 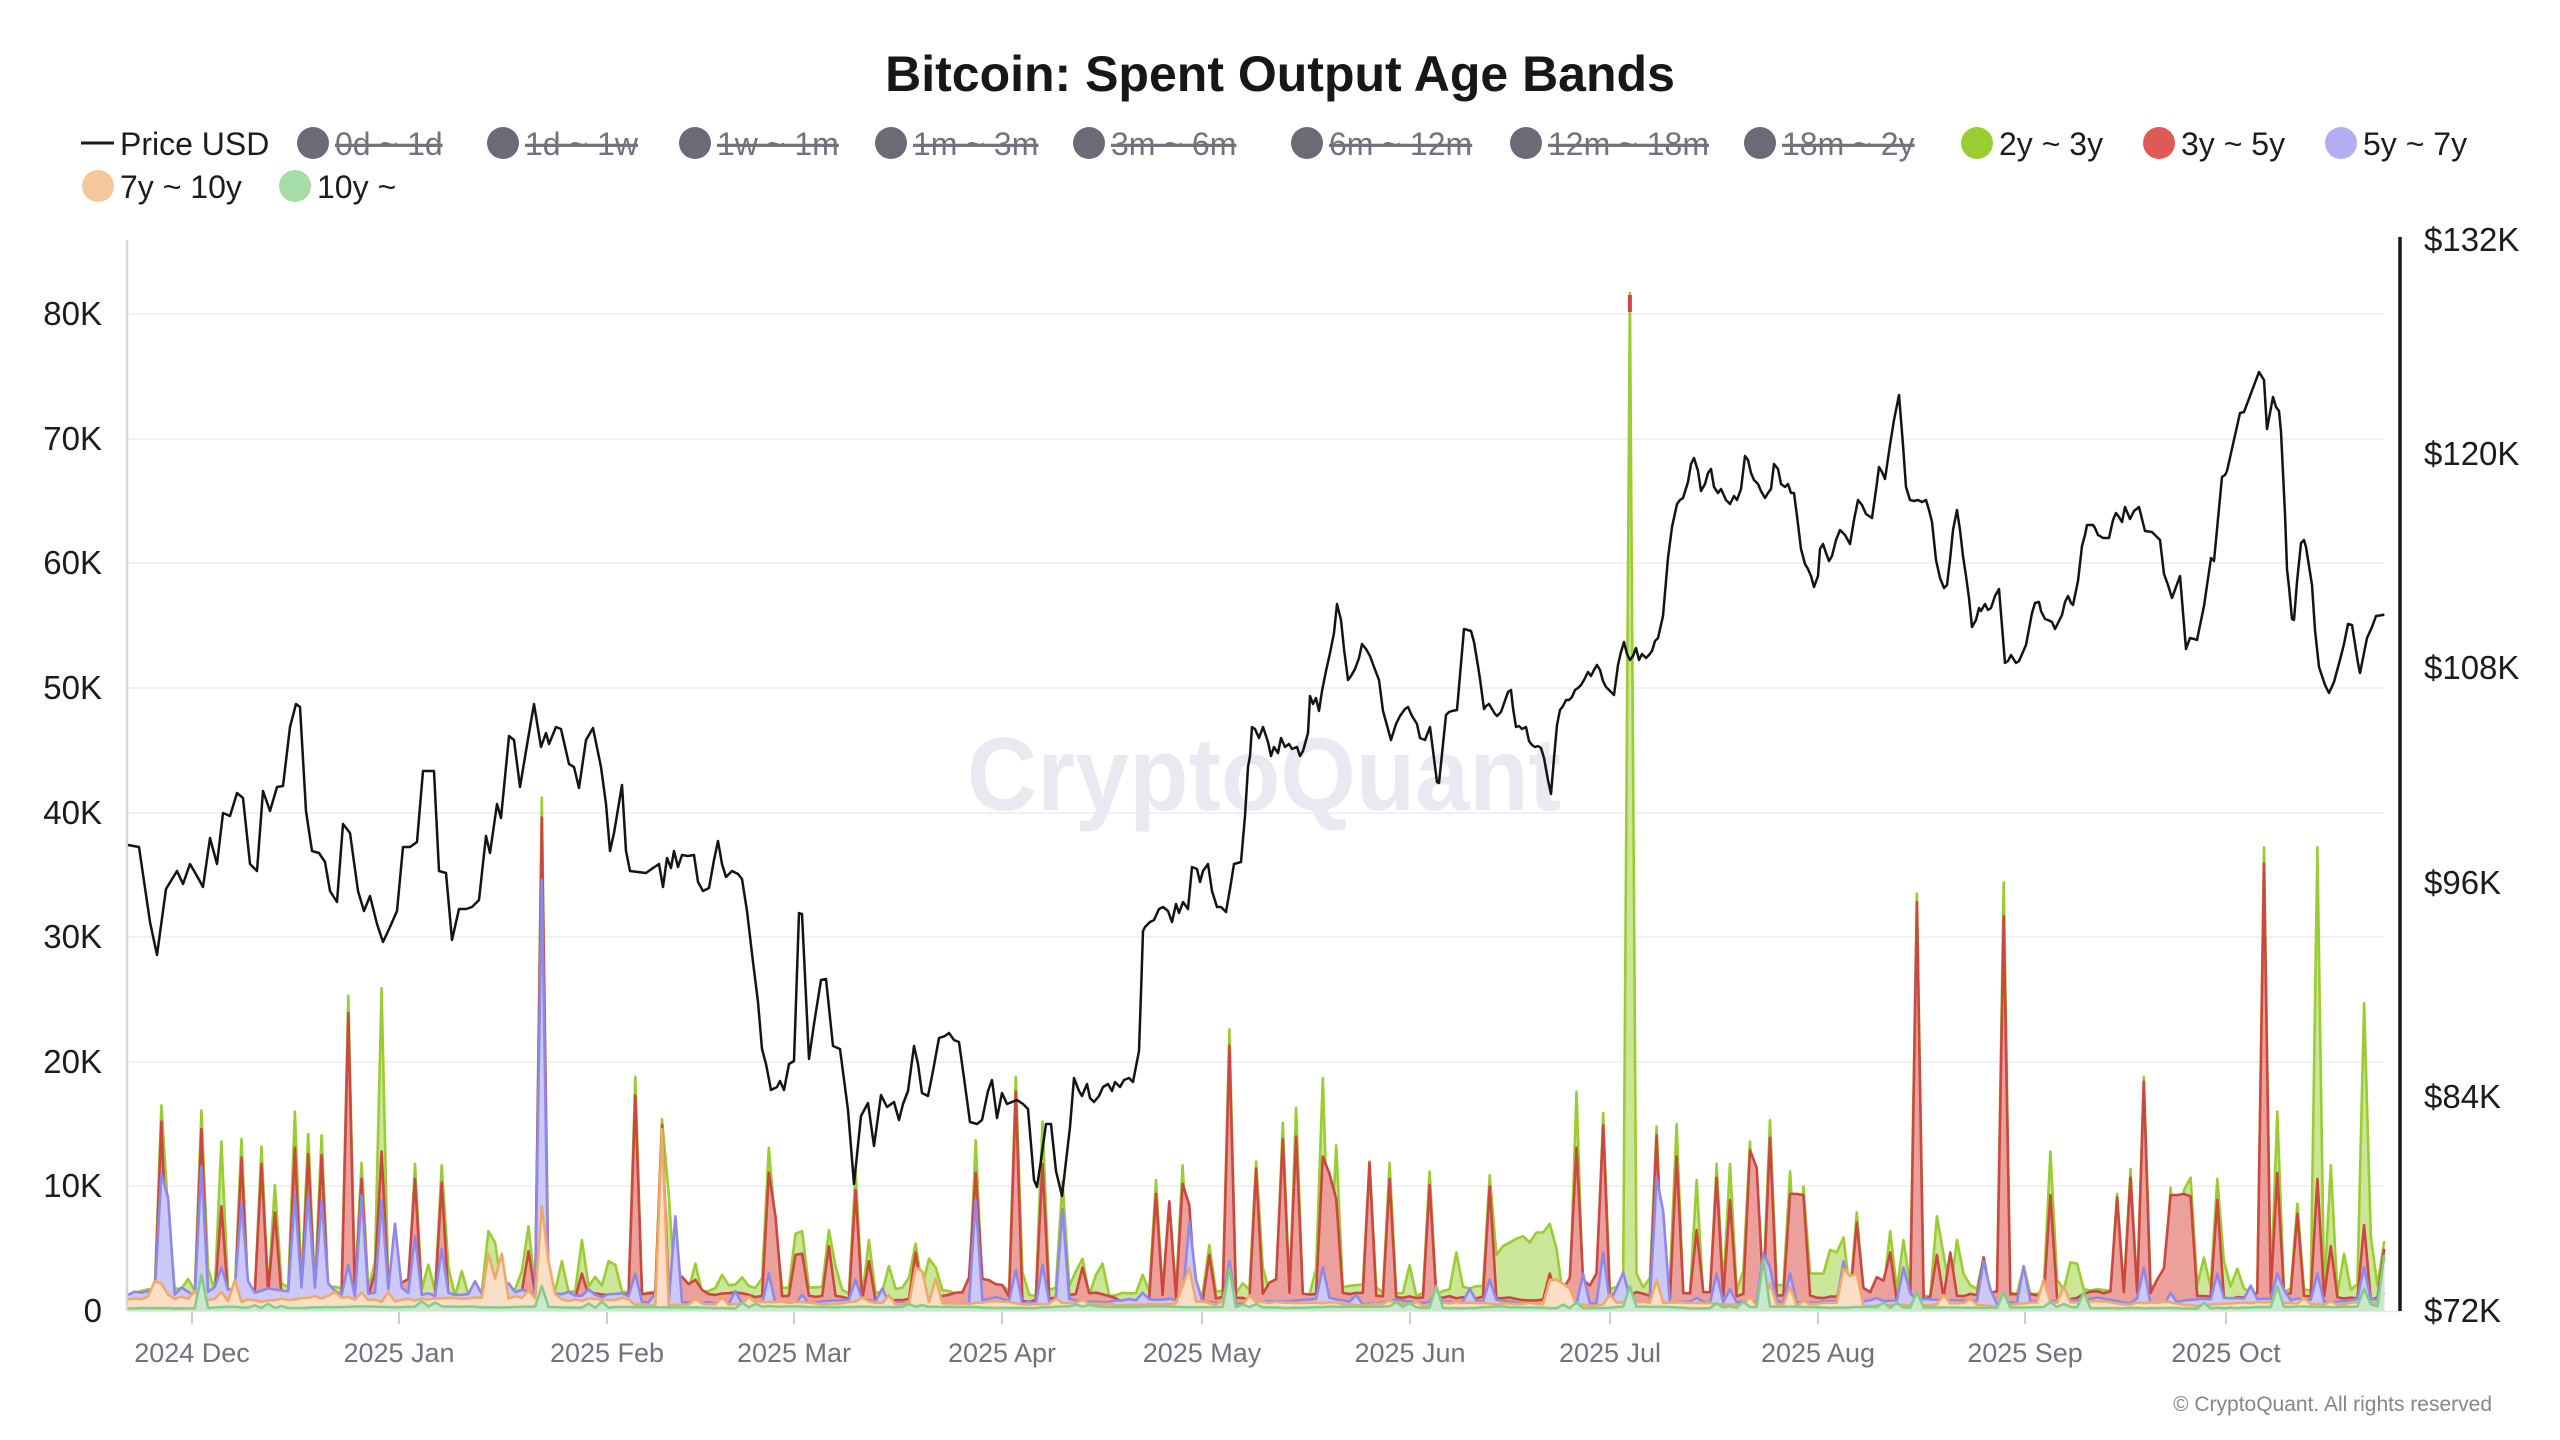 What do you see at coordinates (794, 1353) in the screenshot?
I see `svg-text: 2025 Mar` at bounding box center [794, 1353].